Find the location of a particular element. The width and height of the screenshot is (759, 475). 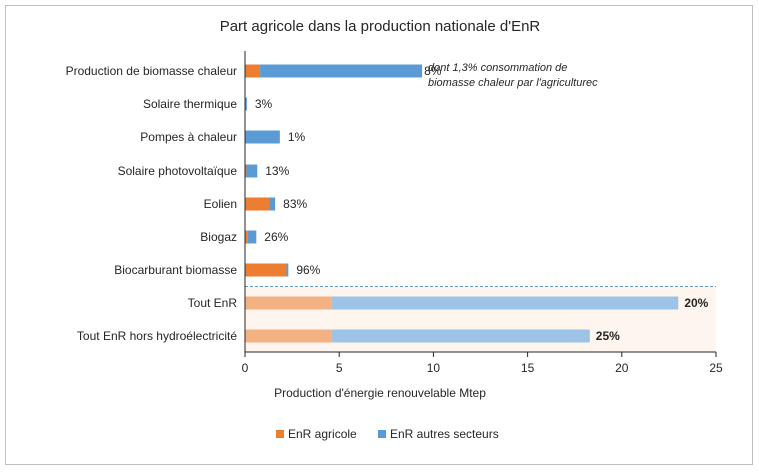

data-label: 3% is located at coordinates (264, 104).